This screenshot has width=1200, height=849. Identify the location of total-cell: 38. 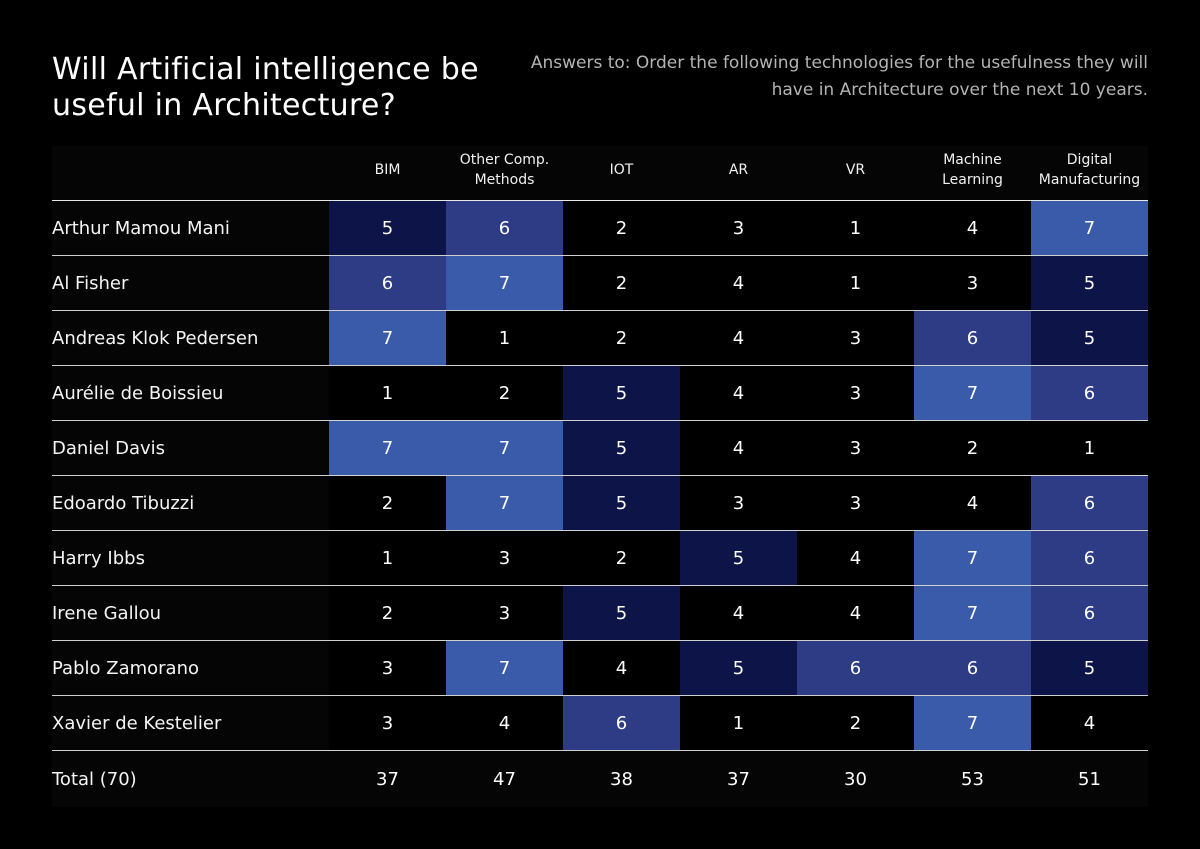
(621, 779).